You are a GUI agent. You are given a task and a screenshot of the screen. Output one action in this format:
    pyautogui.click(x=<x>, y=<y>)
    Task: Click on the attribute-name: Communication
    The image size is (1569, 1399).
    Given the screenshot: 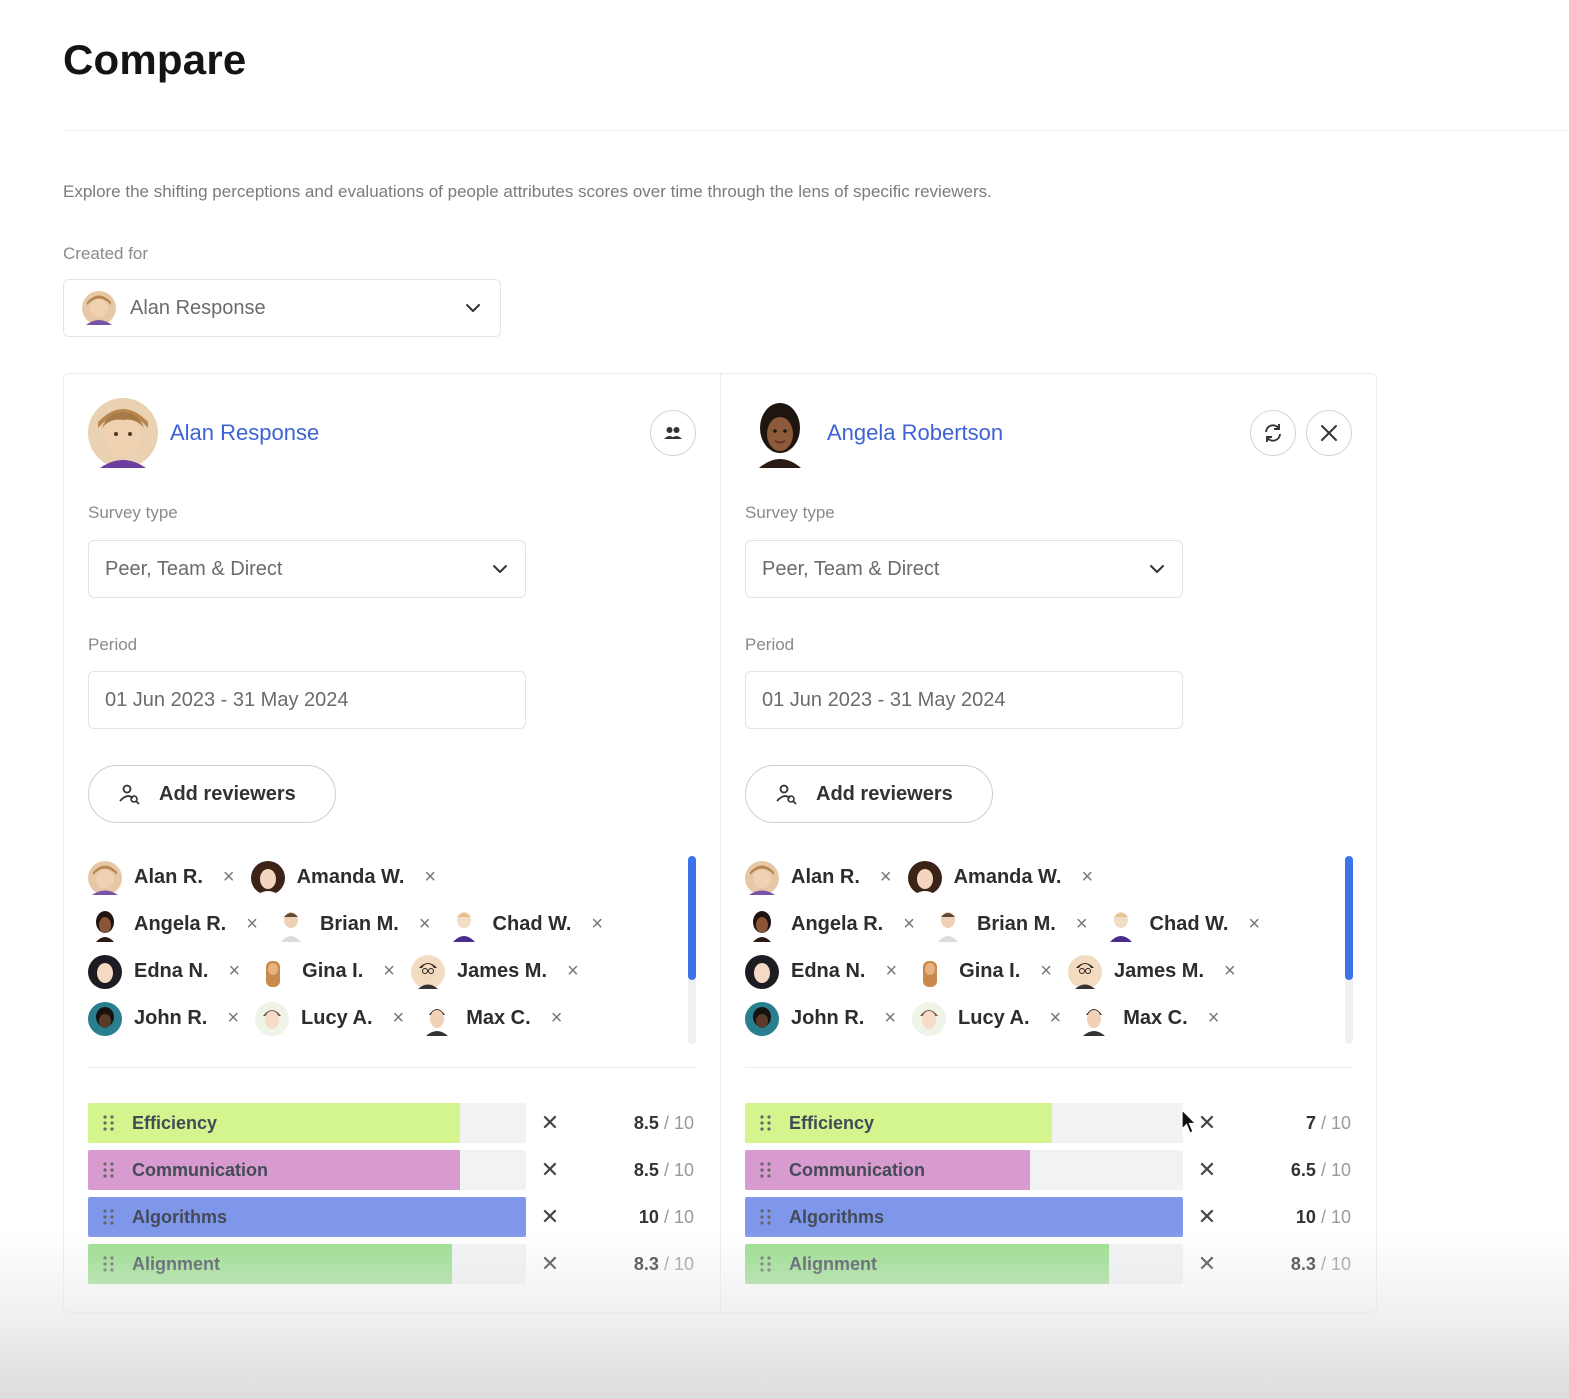 What is the action you would take?
    pyautogui.click(x=200, y=1169)
    